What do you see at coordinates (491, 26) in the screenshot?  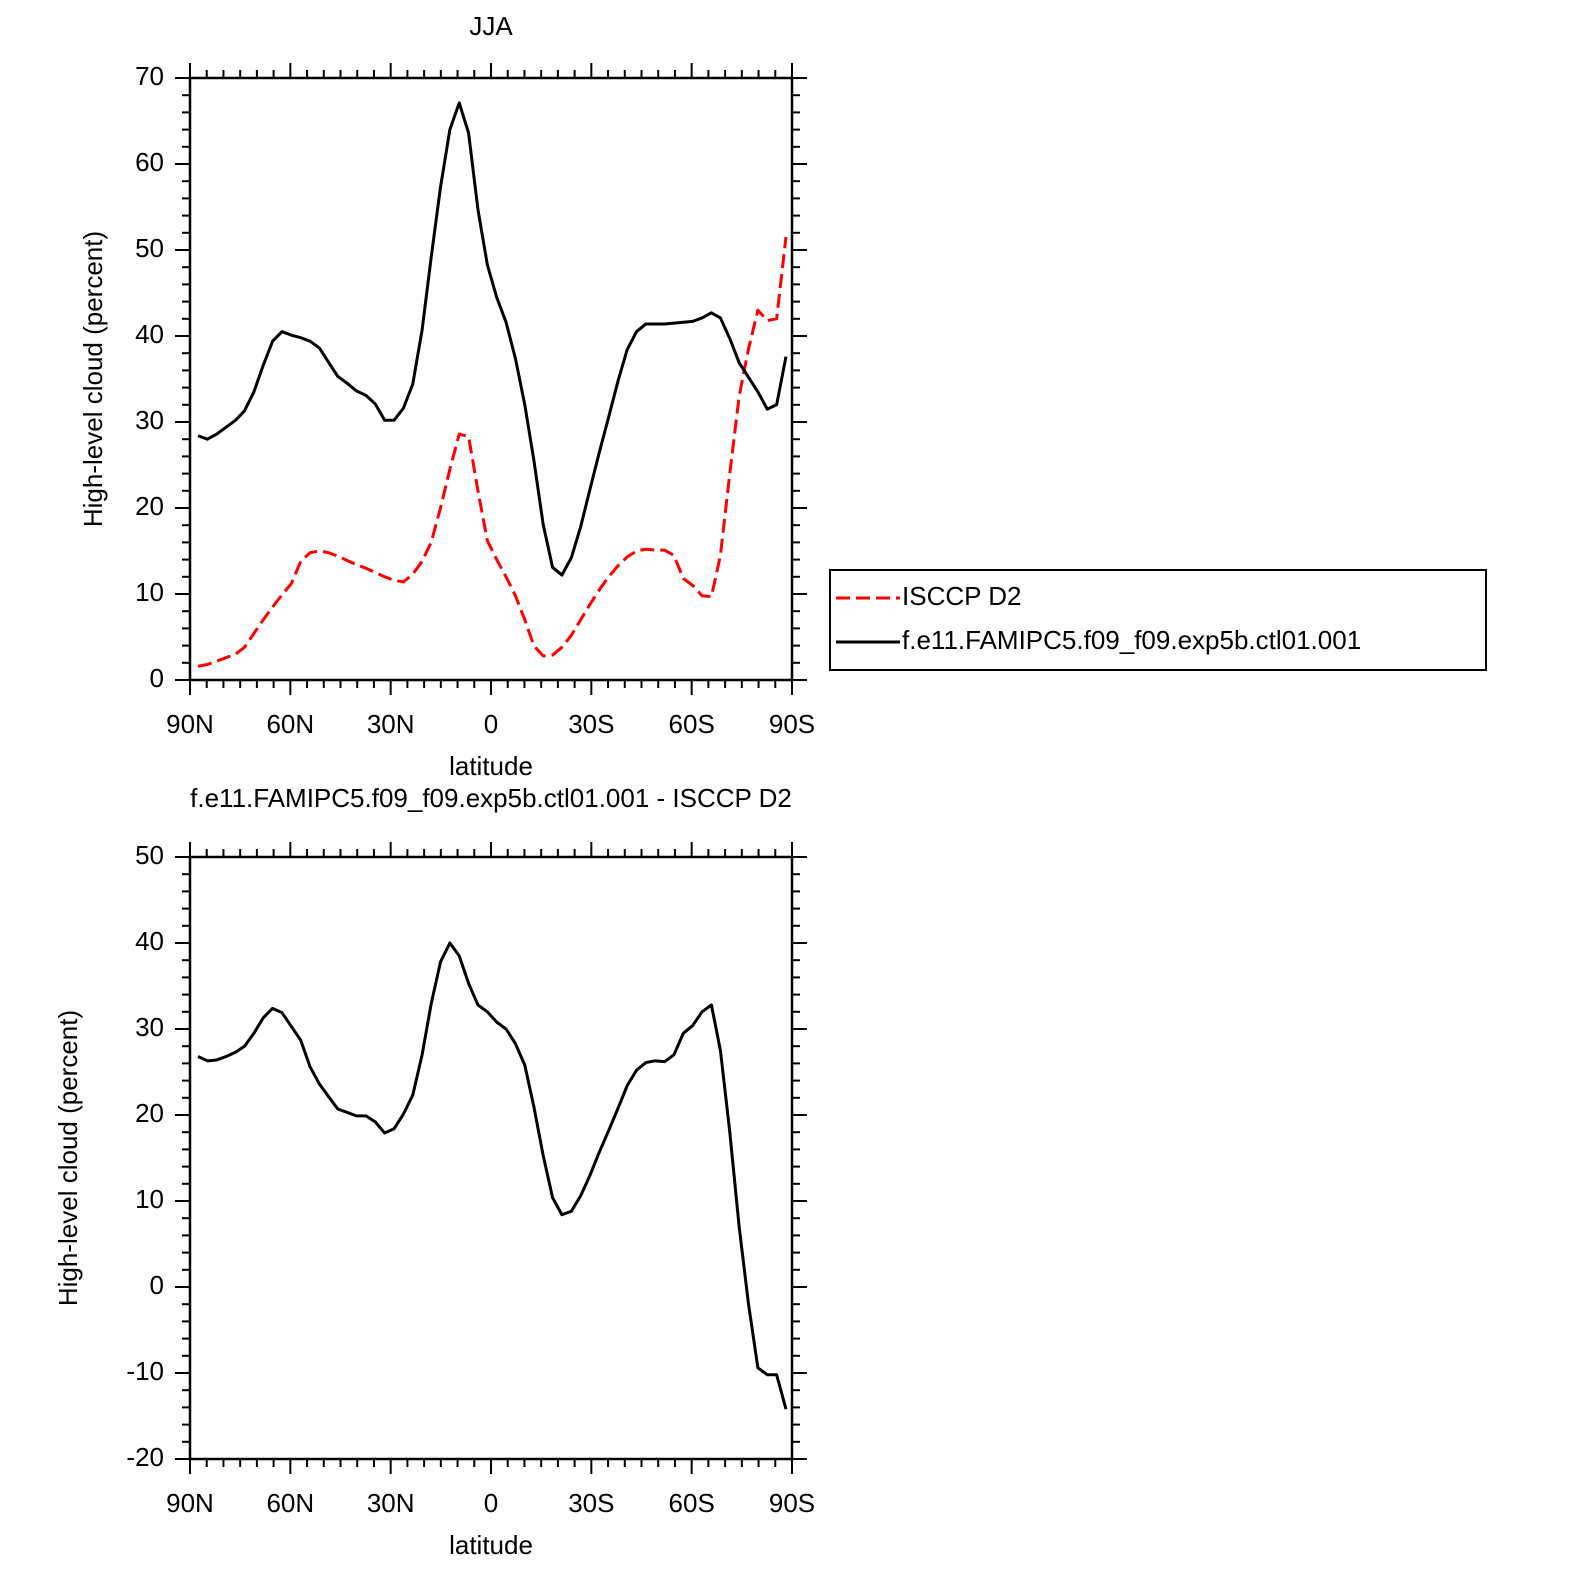 I see `chart-title: JJA` at bounding box center [491, 26].